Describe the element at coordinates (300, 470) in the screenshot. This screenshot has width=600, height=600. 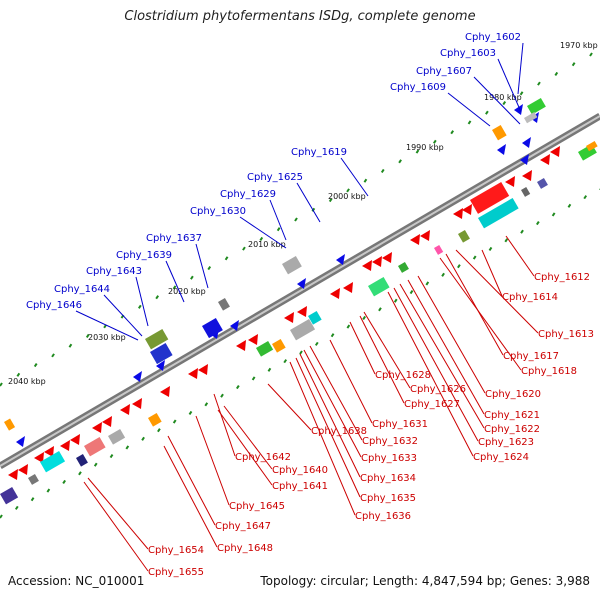
I see `reverse-gene-label: Cphy_1640` at that location.